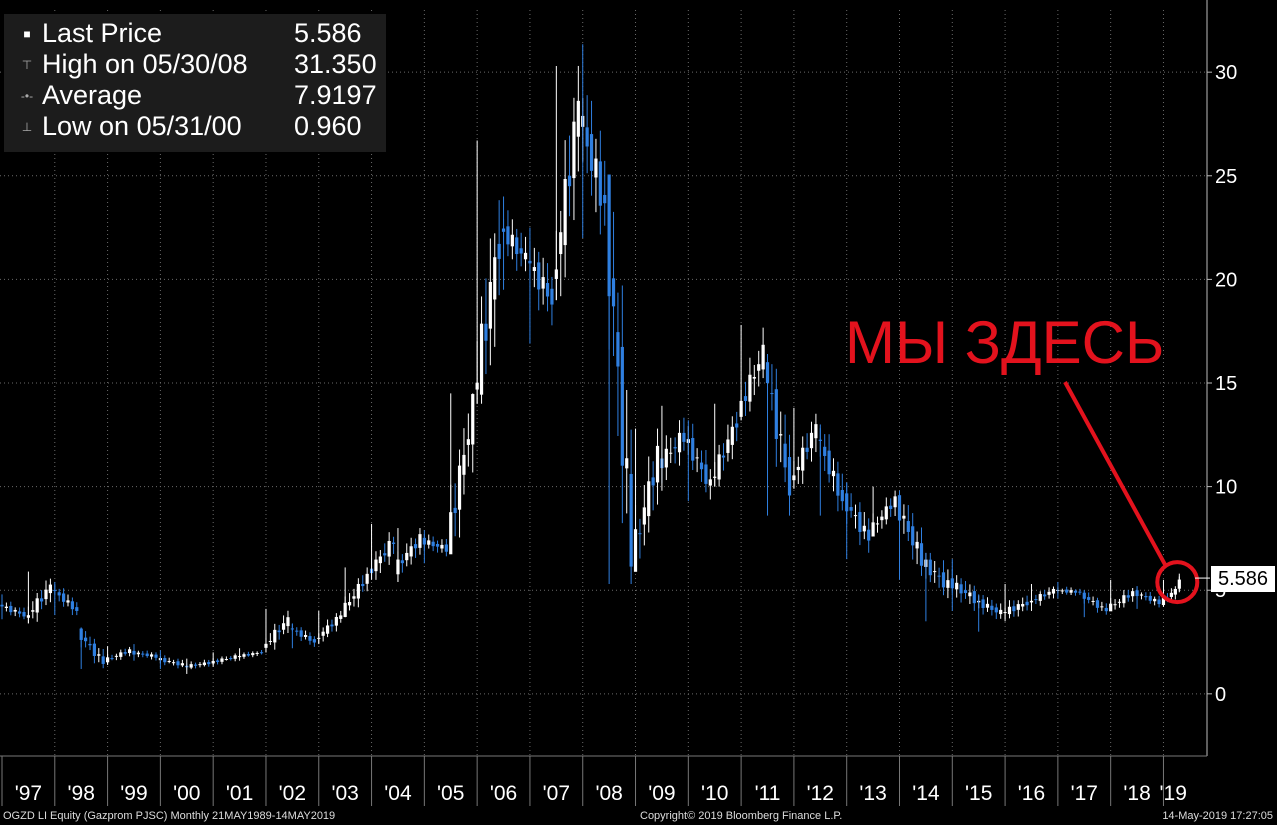 The height and width of the screenshot is (825, 1277). I want to click on x-tick-label: '13, so click(872, 793).